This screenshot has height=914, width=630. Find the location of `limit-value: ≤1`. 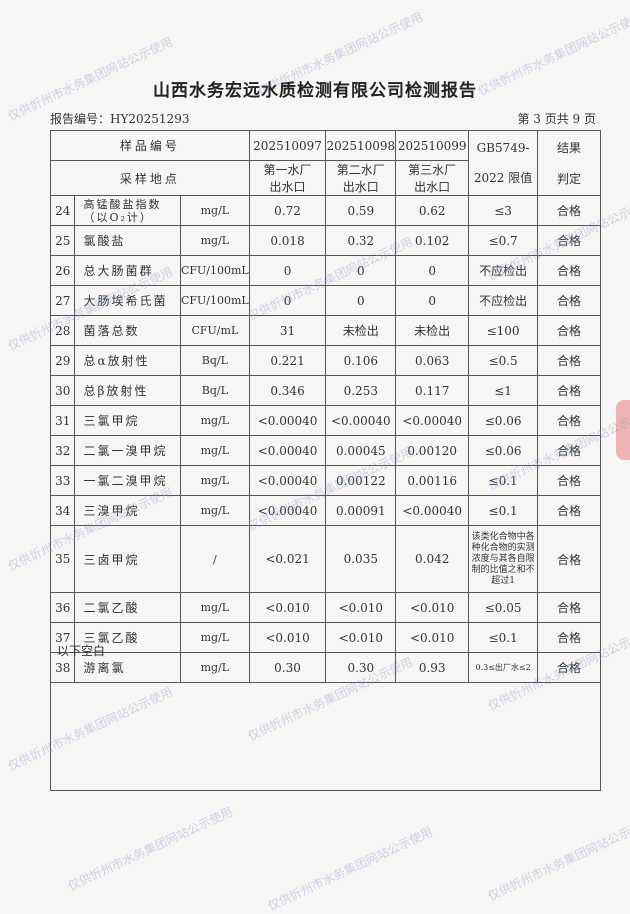

limit-value: ≤1 is located at coordinates (503, 390).